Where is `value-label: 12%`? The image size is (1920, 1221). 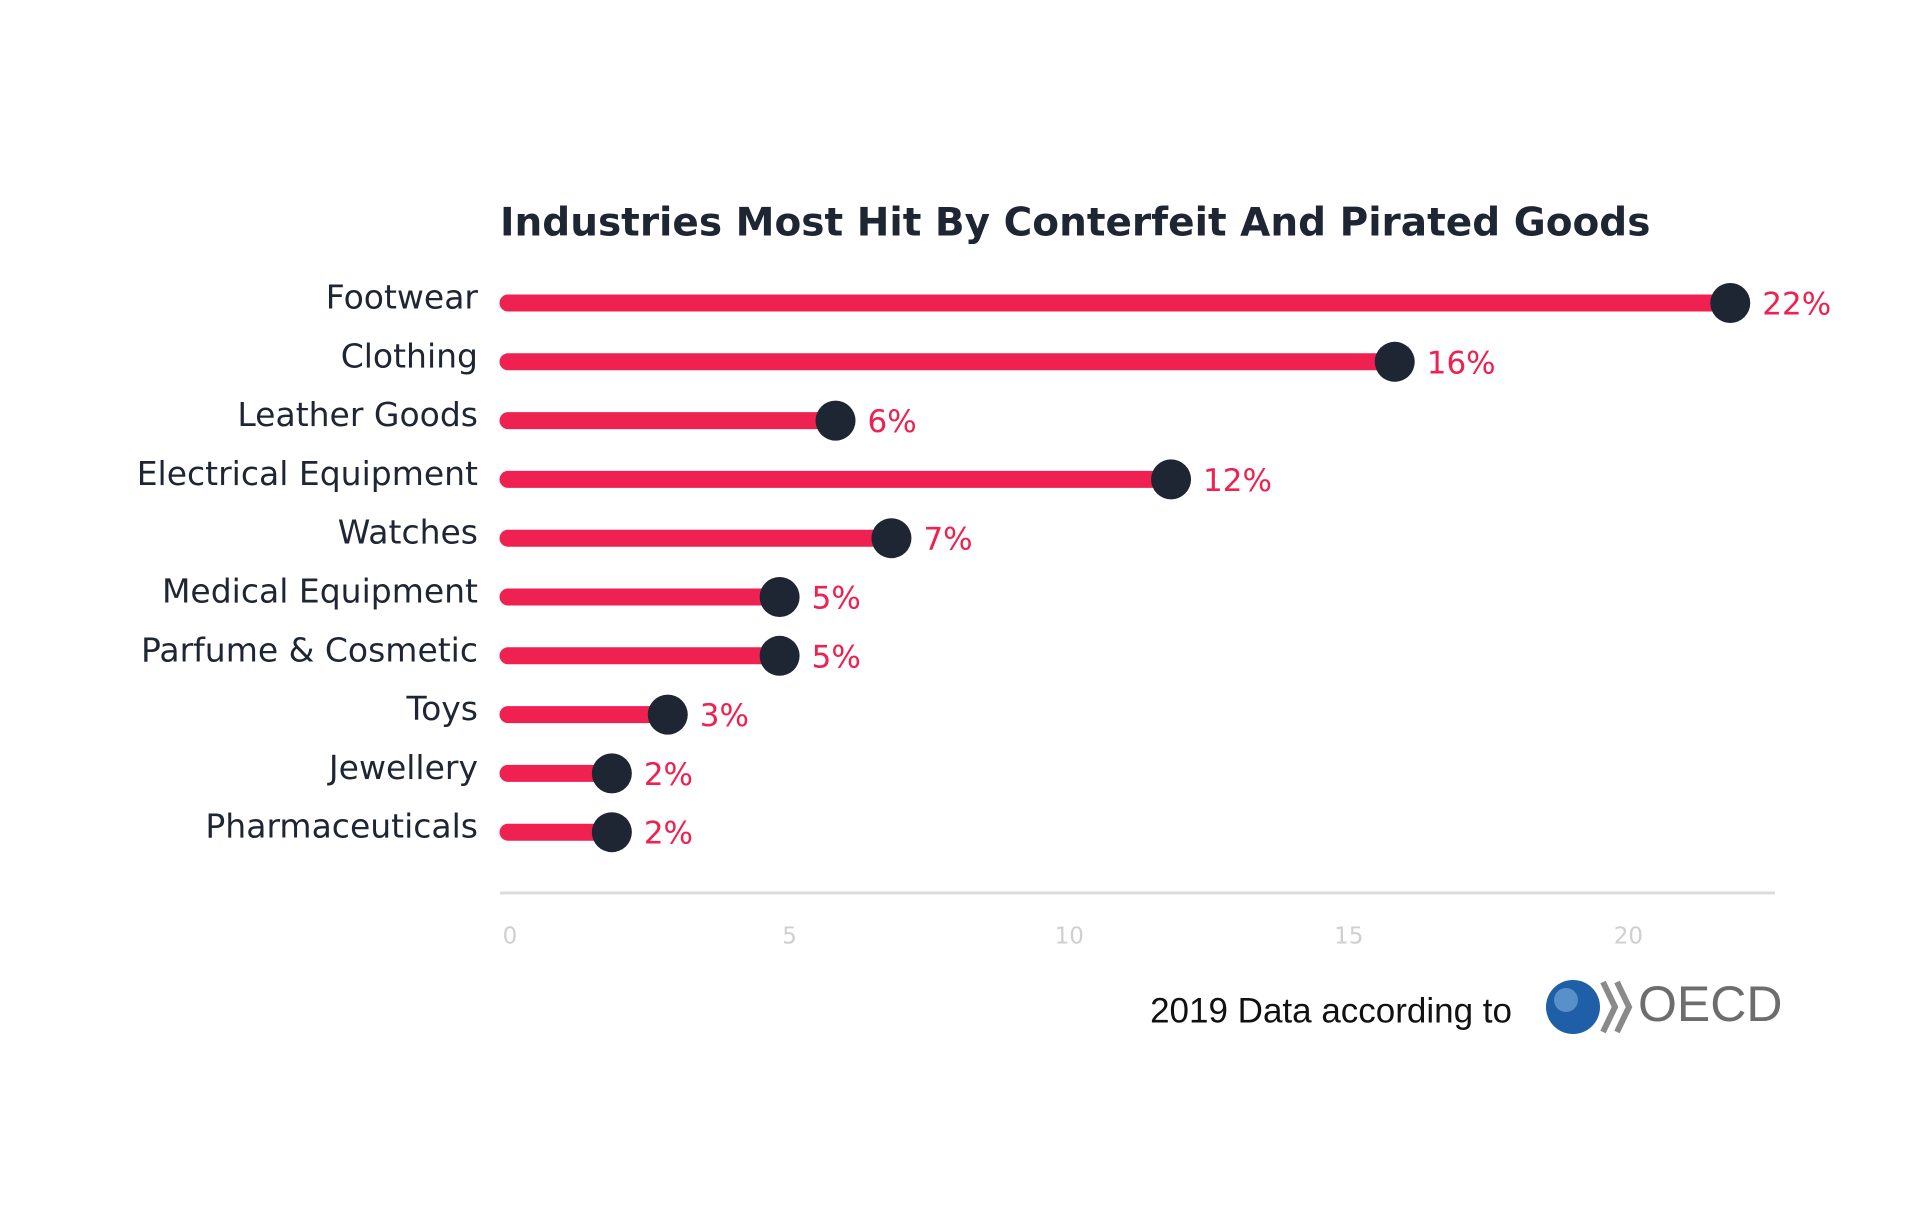
value-label: 12% is located at coordinates (1237, 481).